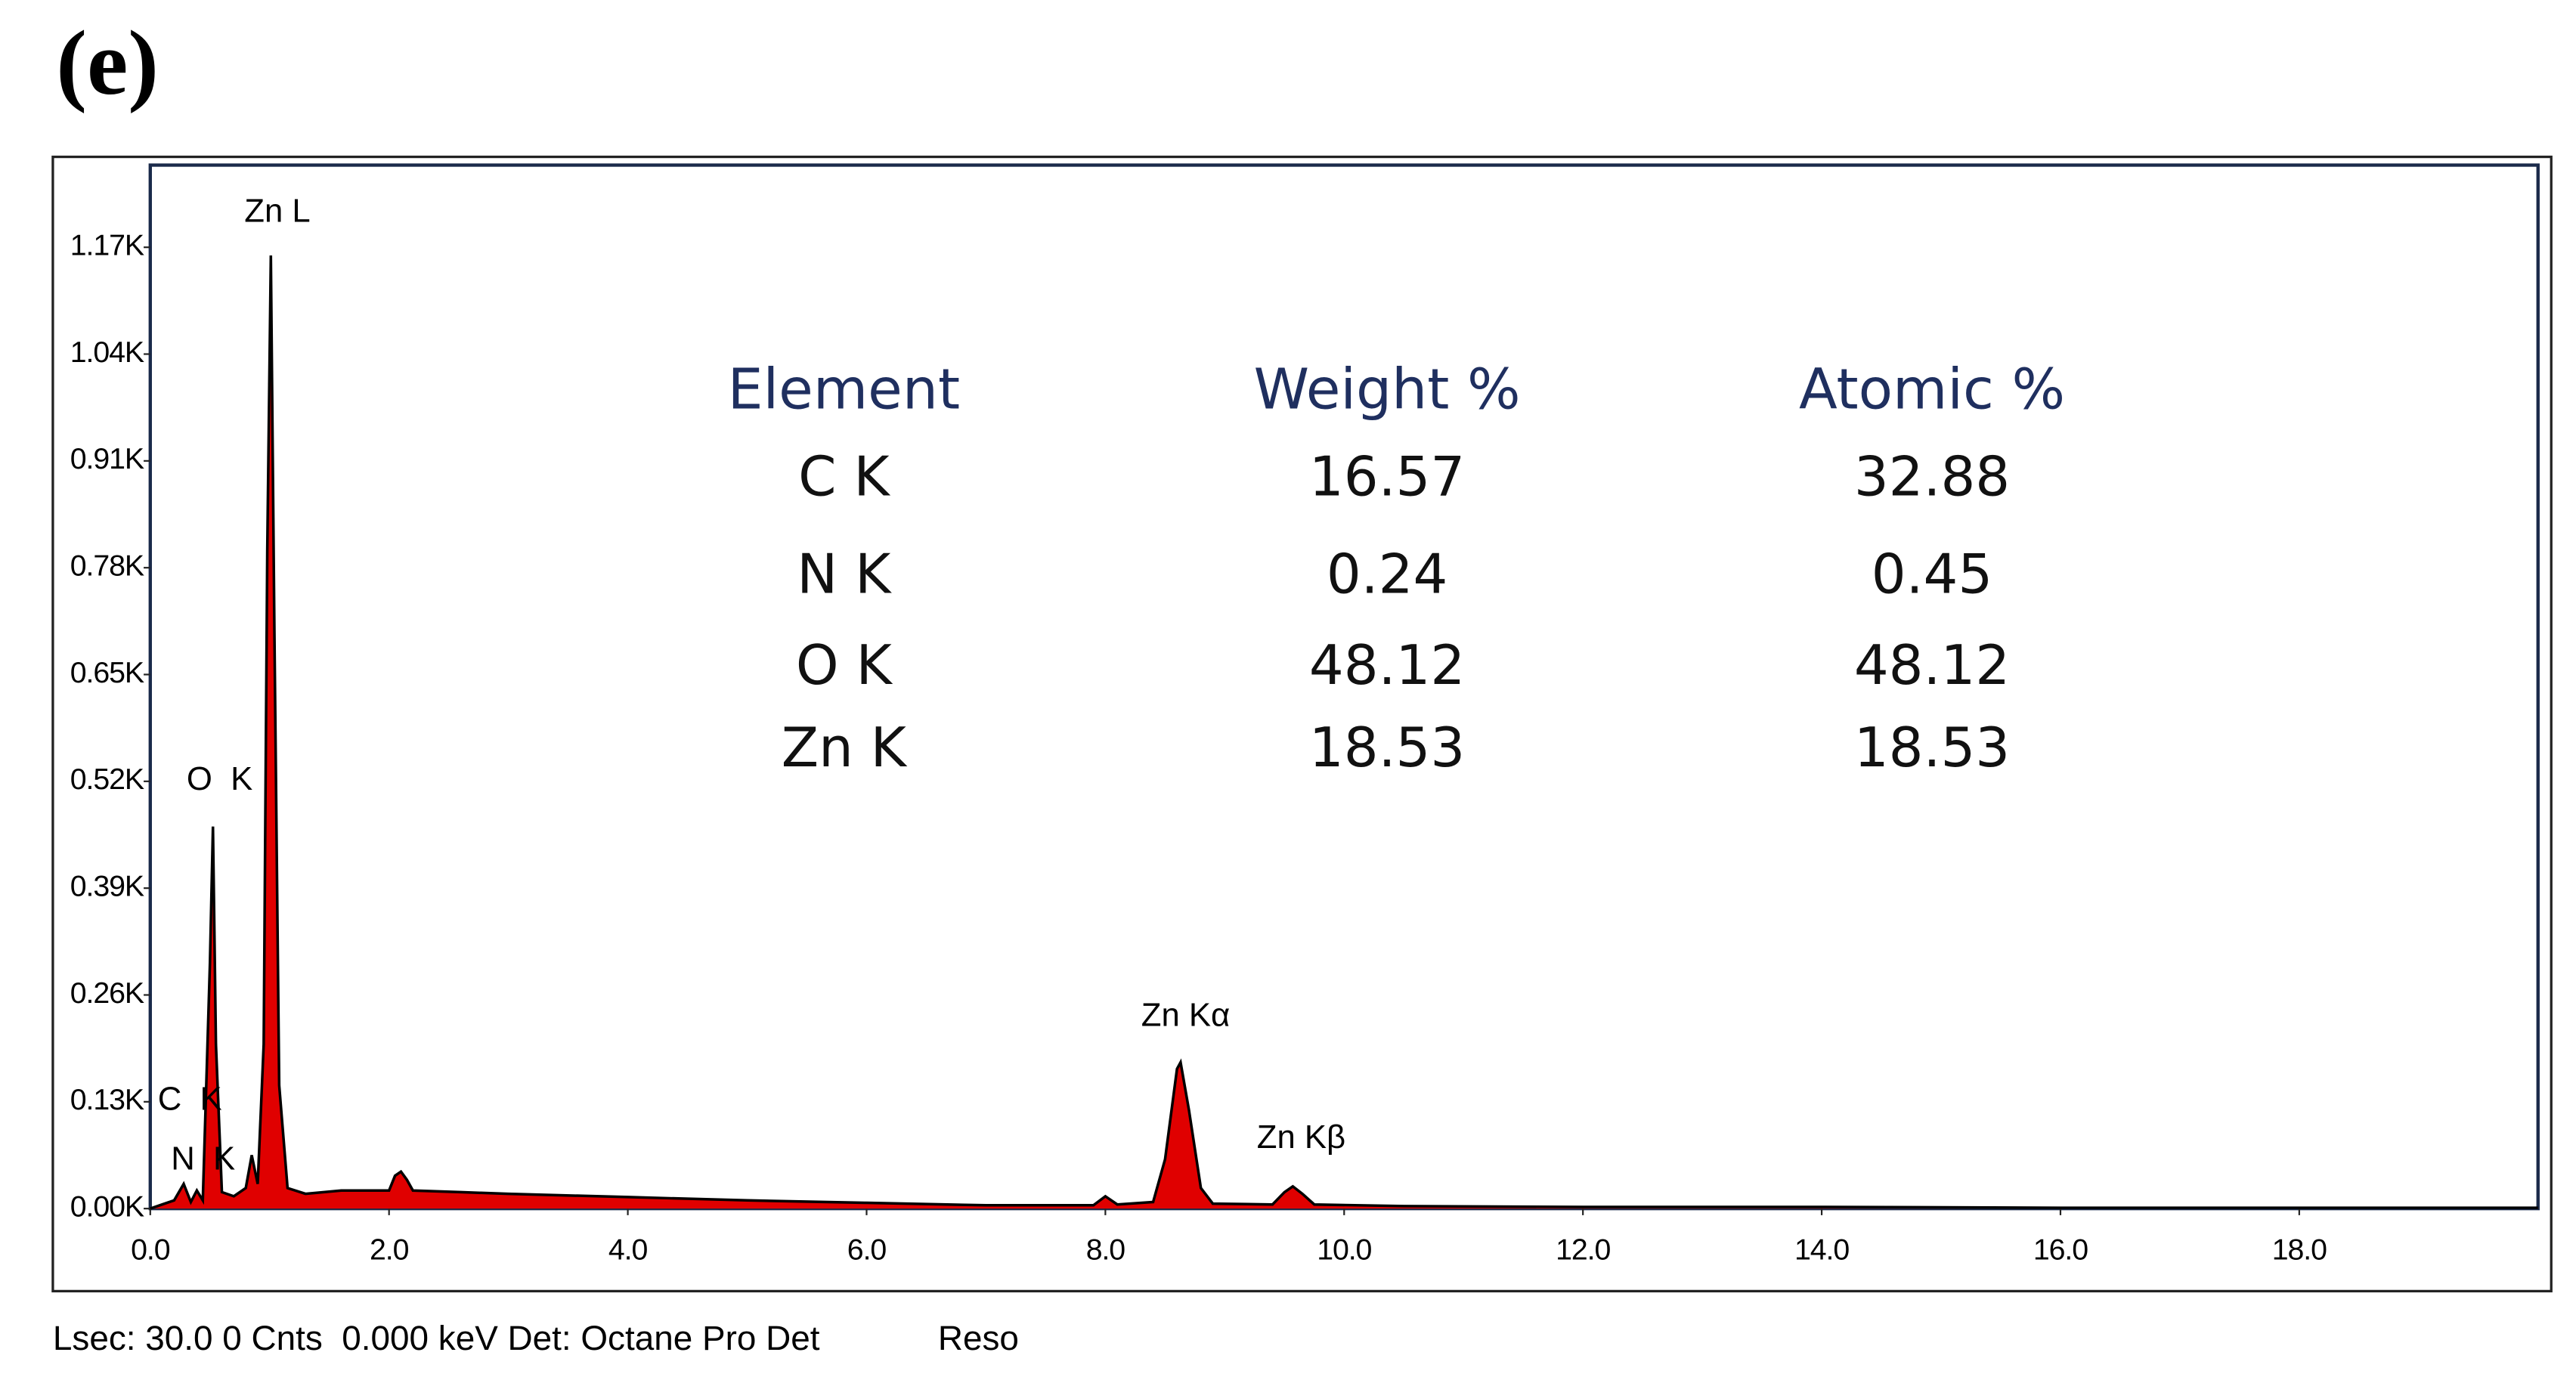  I want to click on table-header: Atomic %, so click(1932, 389).